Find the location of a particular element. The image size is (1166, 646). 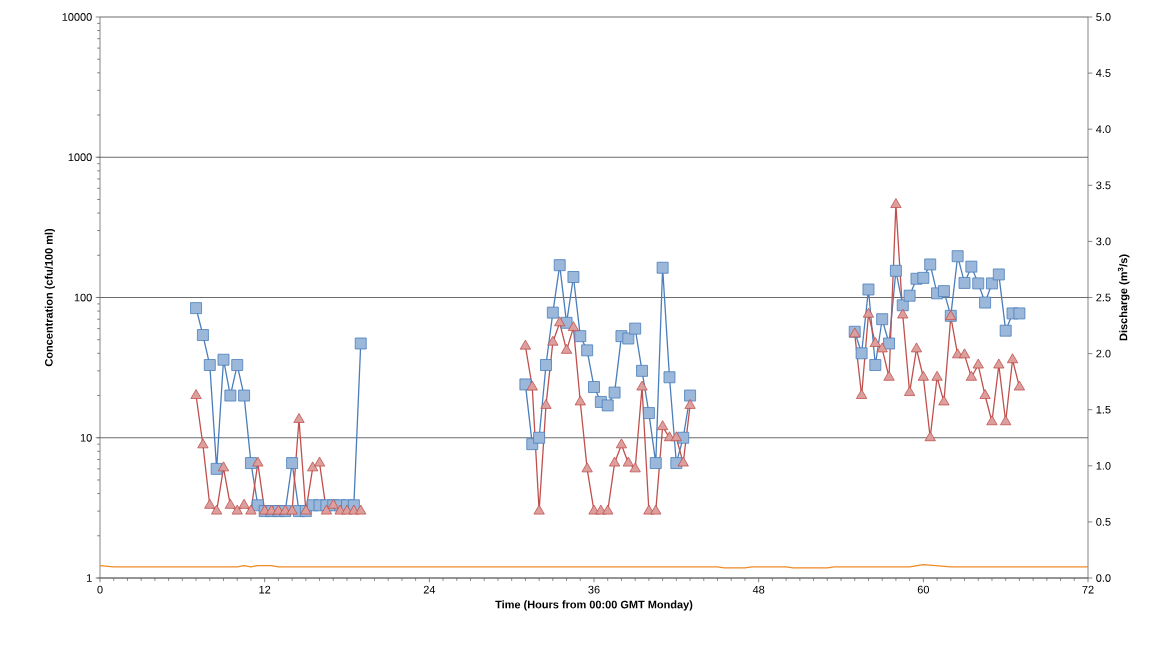

y2-tick-label: 5.0 is located at coordinates (1103, 17).